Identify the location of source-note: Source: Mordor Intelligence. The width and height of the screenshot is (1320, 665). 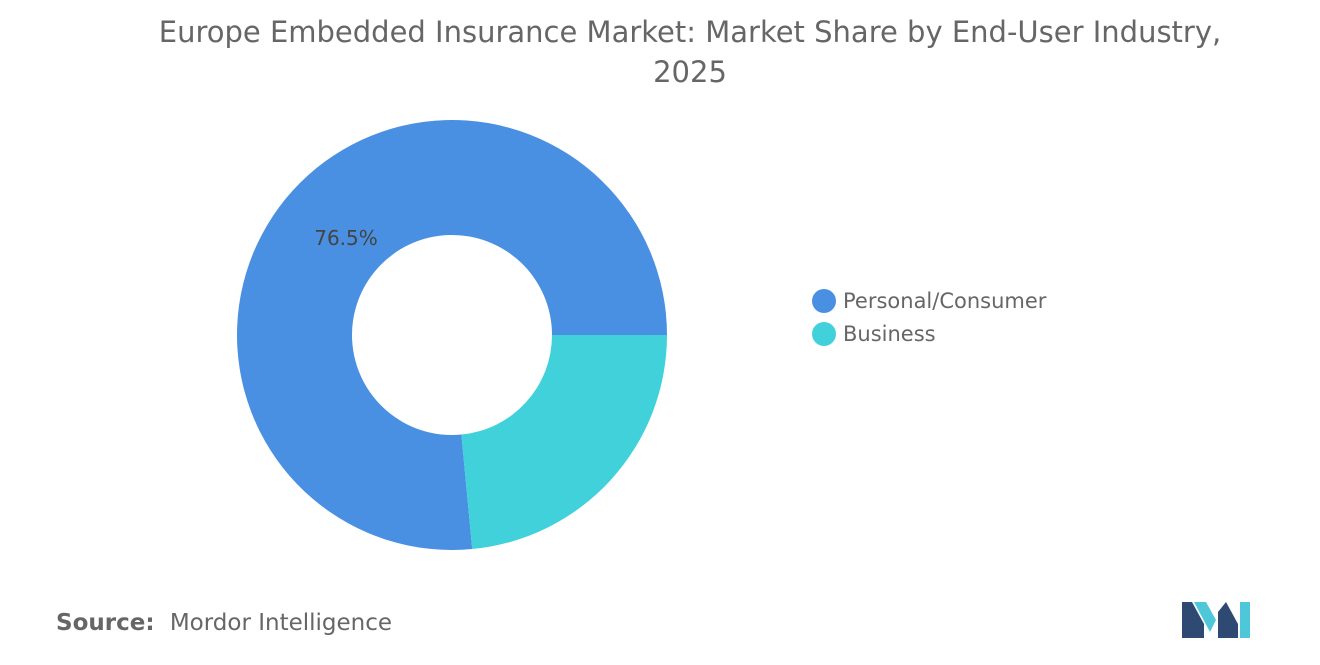
(224, 623).